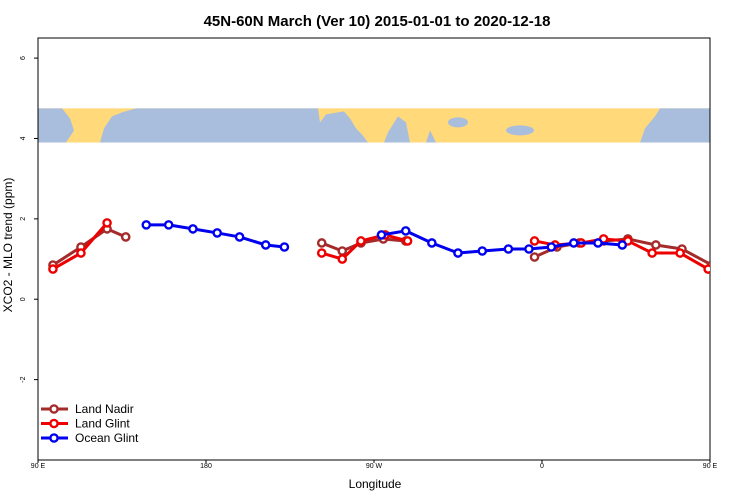  I want to click on y-axis: -2 0 2 4 6, so click(29, 219).